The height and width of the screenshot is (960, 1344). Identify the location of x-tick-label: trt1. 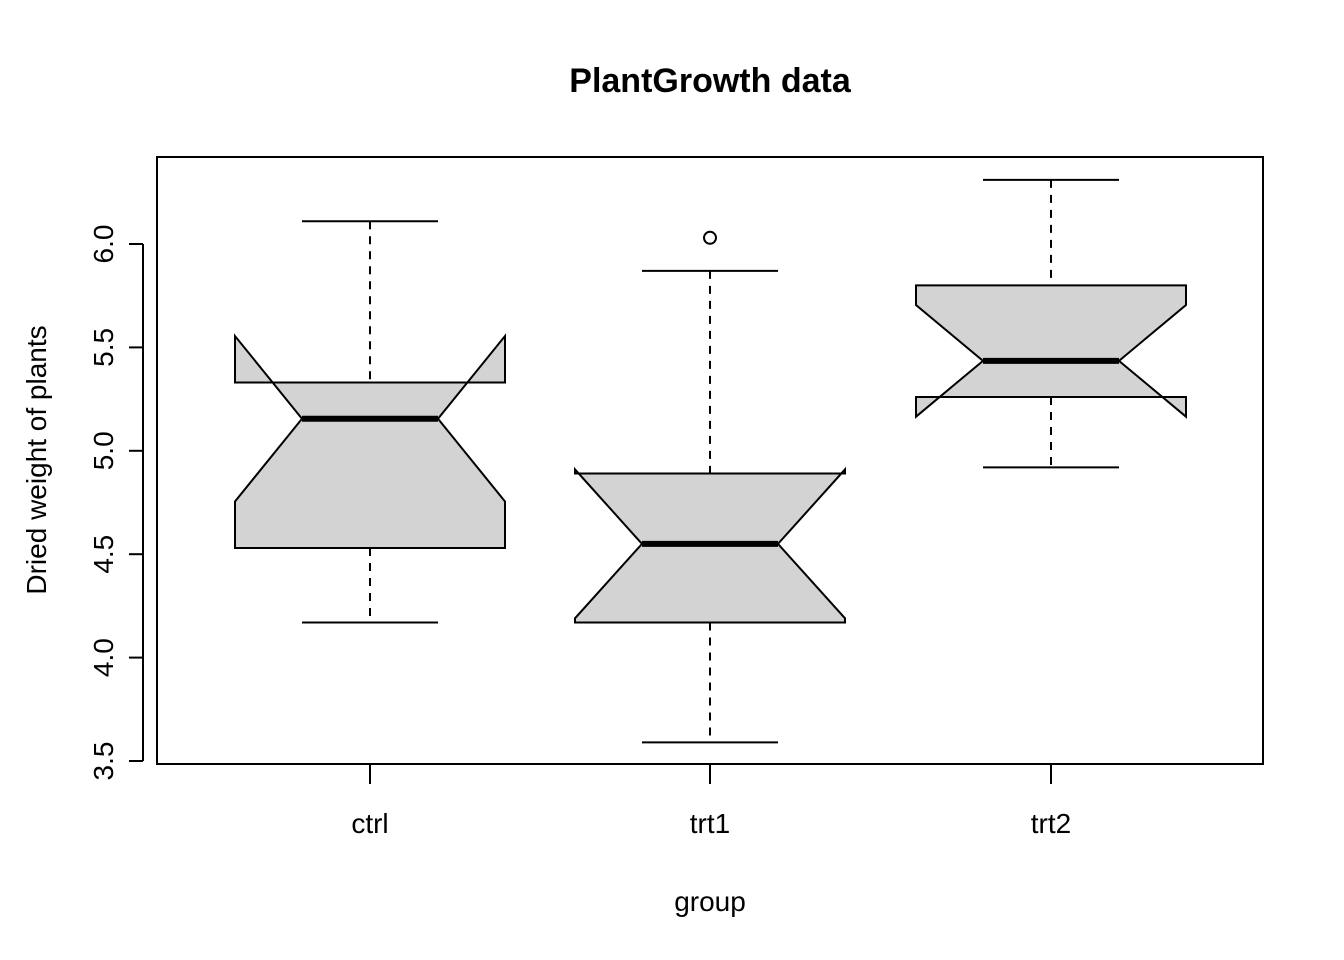
(710, 823).